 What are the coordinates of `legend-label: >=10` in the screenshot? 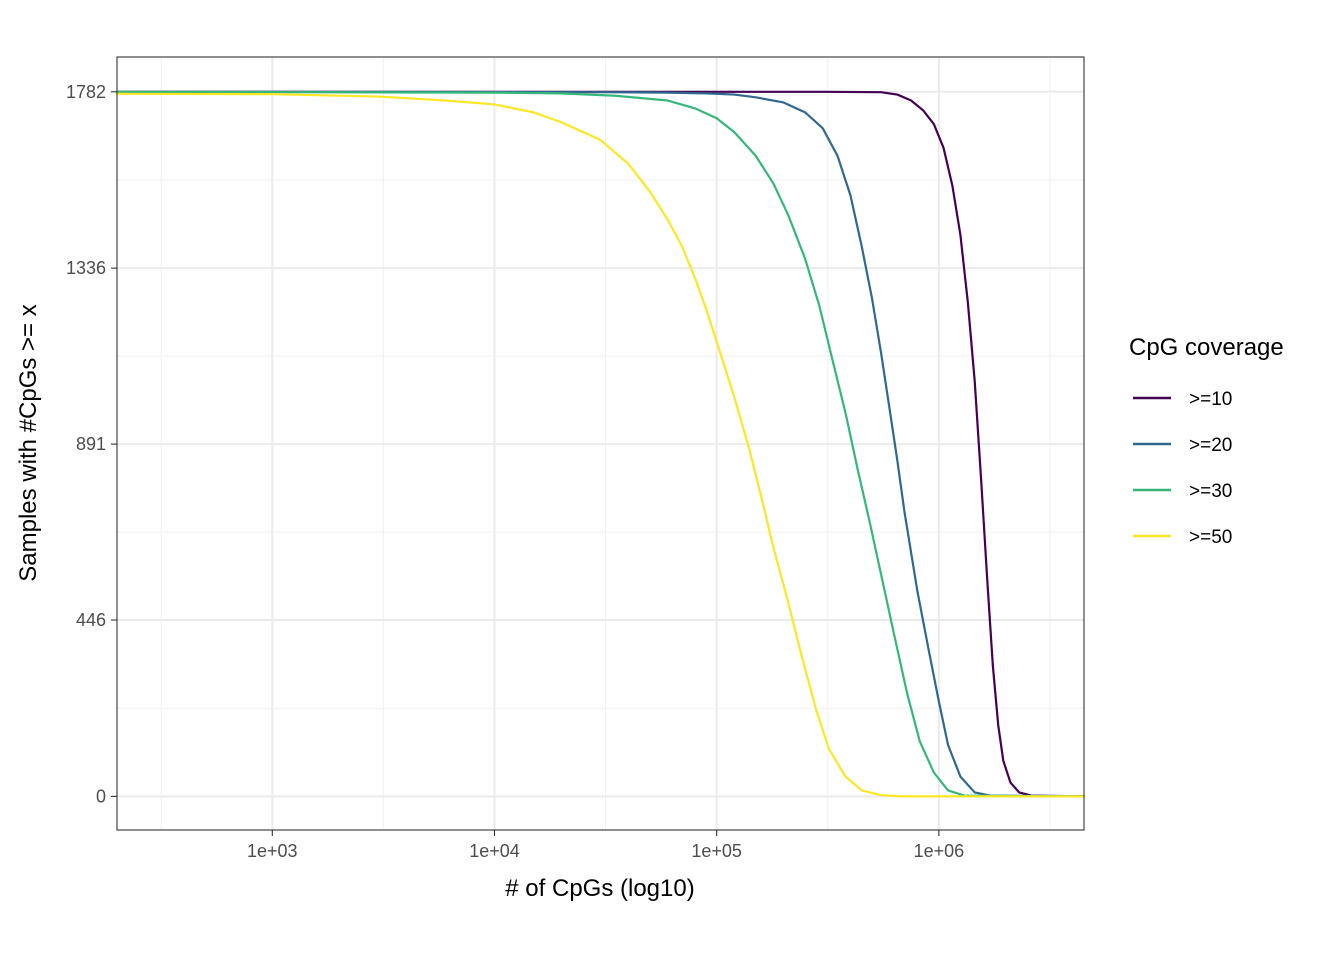 It's located at (1210, 399).